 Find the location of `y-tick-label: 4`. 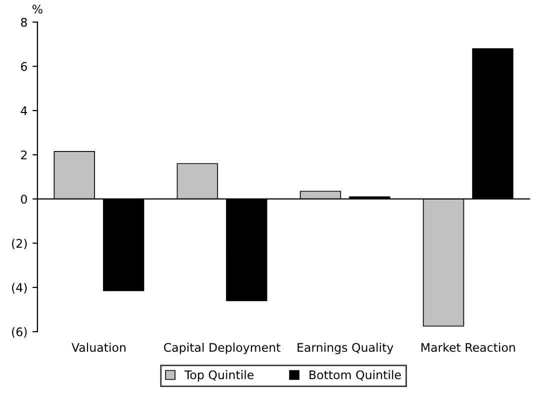

y-tick-label: 4 is located at coordinates (24, 111).